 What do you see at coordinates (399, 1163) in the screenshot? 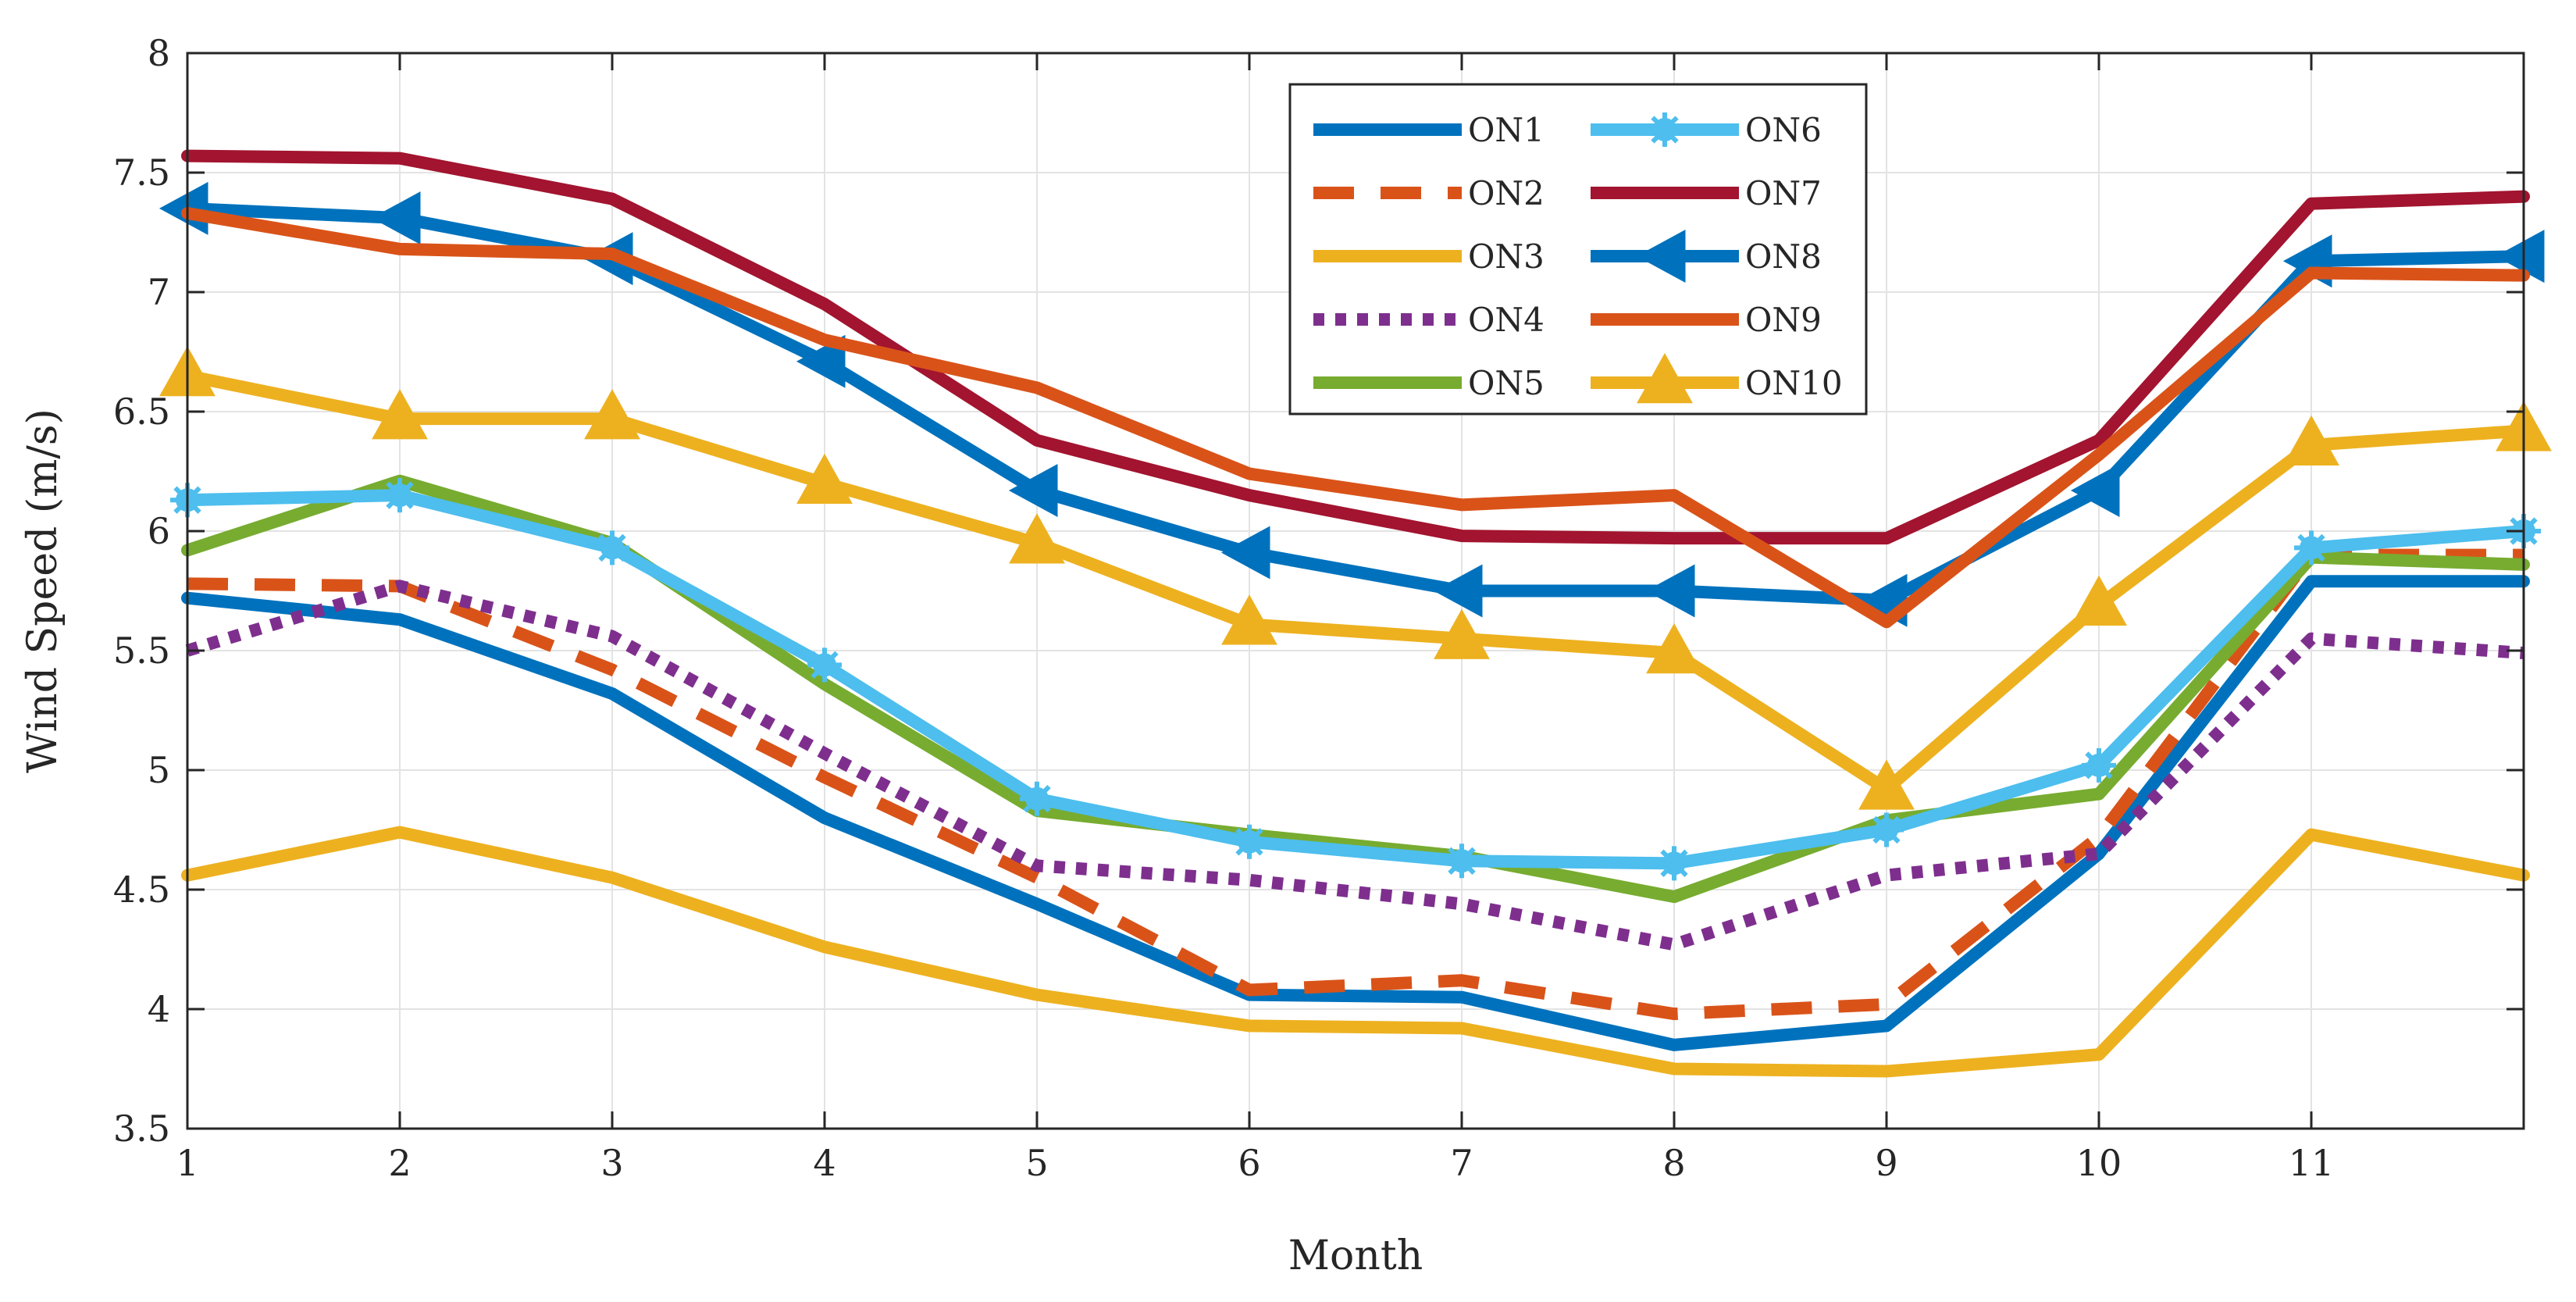
I see `x-tick-label: 2` at bounding box center [399, 1163].